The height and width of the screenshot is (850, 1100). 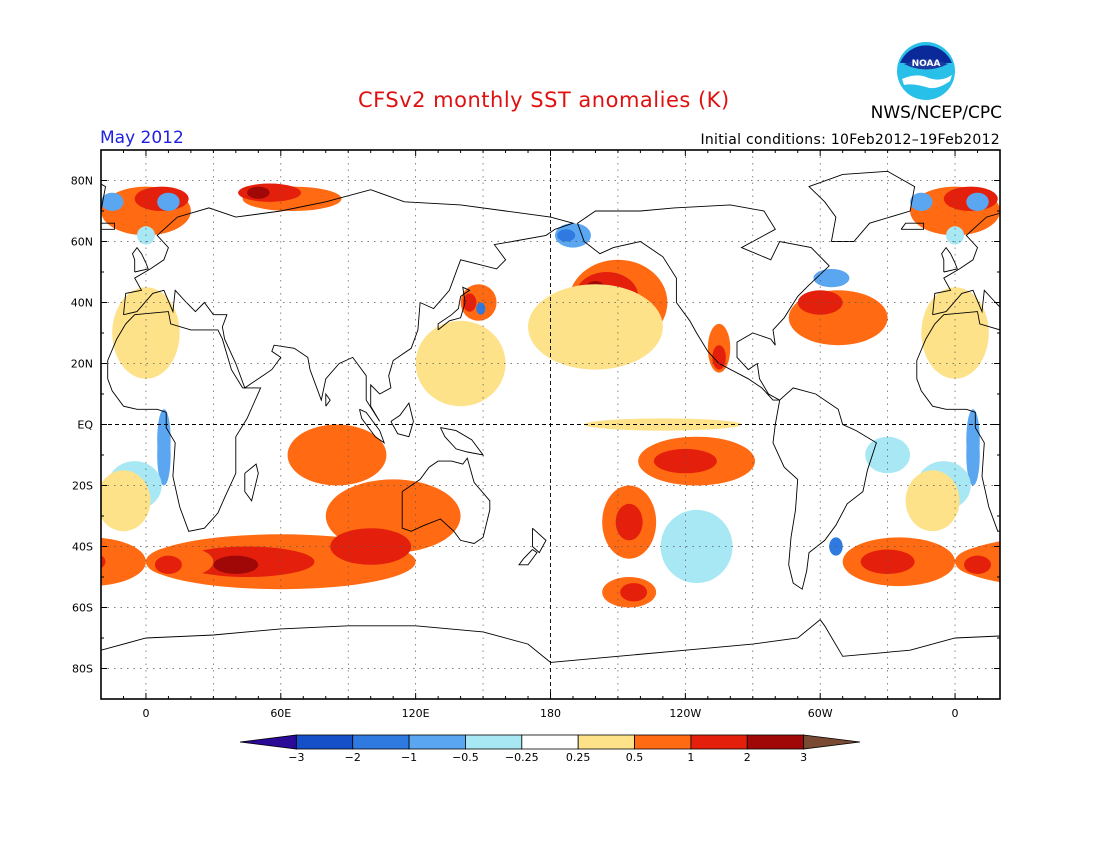 What do you see at coordinates (635, 757) in the screenshot?
I see `colorbar-label: 0.5` at bounding box center [635, 757].